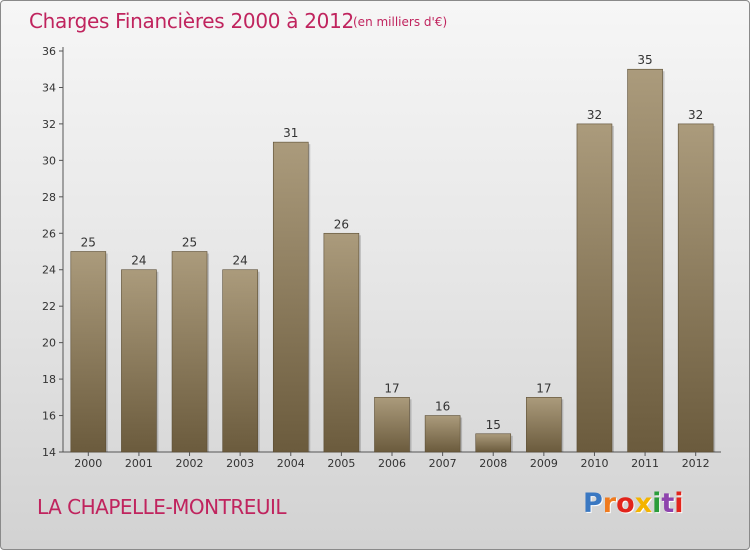  What do you see at coordinates (49, 197) in the screenshot?
I see `y-tick-label: 28` at bounding box center [49, 197].